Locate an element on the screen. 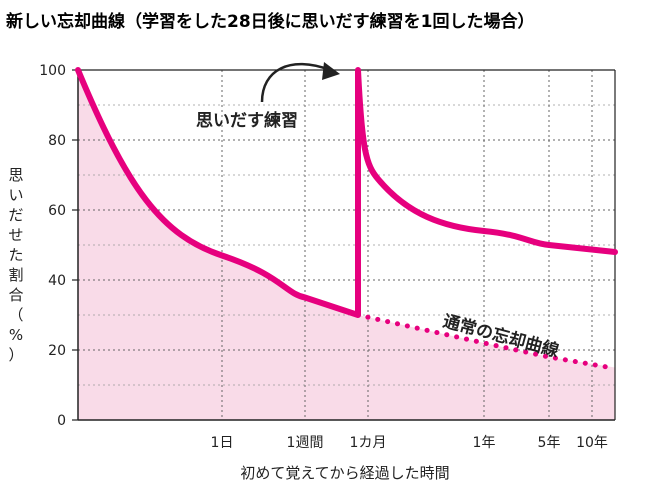 This screenshot has width=670, height=498. y-tick-label: 0 is located at coordinates (61, 421).